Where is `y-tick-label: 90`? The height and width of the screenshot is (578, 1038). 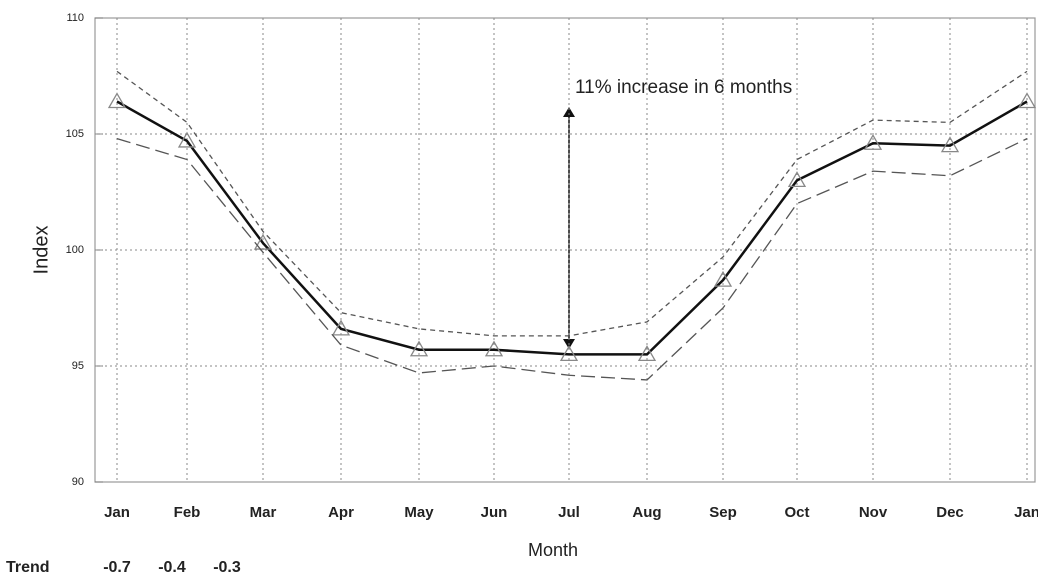 y-tick-label: 90 is located at coordinates (78, 482).